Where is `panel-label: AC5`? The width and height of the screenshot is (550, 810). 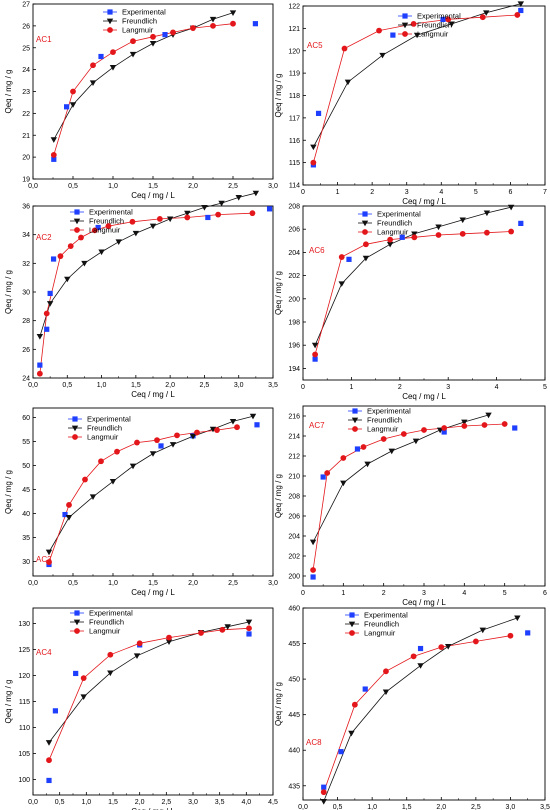 panel-label: AC5 is located at coordinates (315, 45).